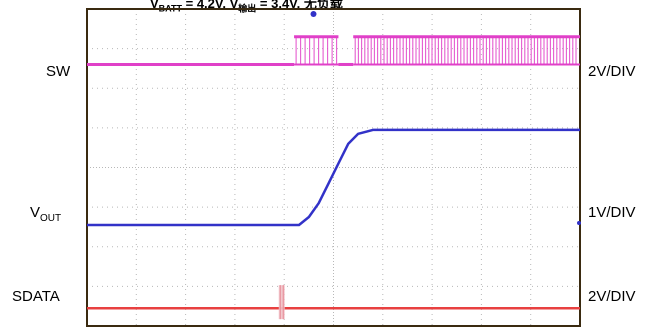 The height and width of the screenshot is (335, 663). Describe the element at coordinates (612, 71) in the screenshot. I see `sw-scale-label: 2V/DIV` at that location.